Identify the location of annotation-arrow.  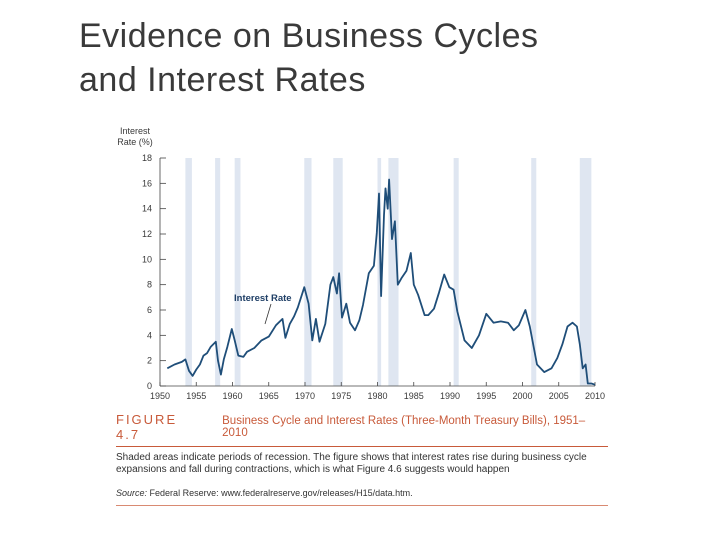
(268, 314).